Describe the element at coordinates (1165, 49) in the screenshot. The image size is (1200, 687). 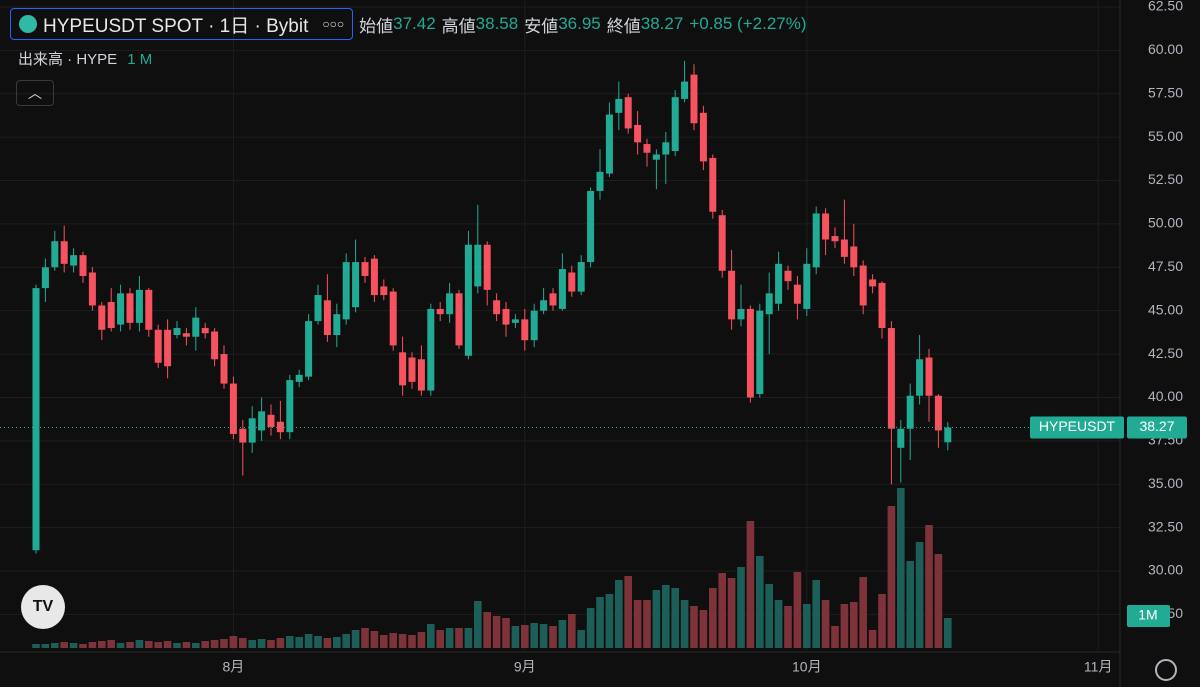
I see `y-tick-label: 60.00` at that location.